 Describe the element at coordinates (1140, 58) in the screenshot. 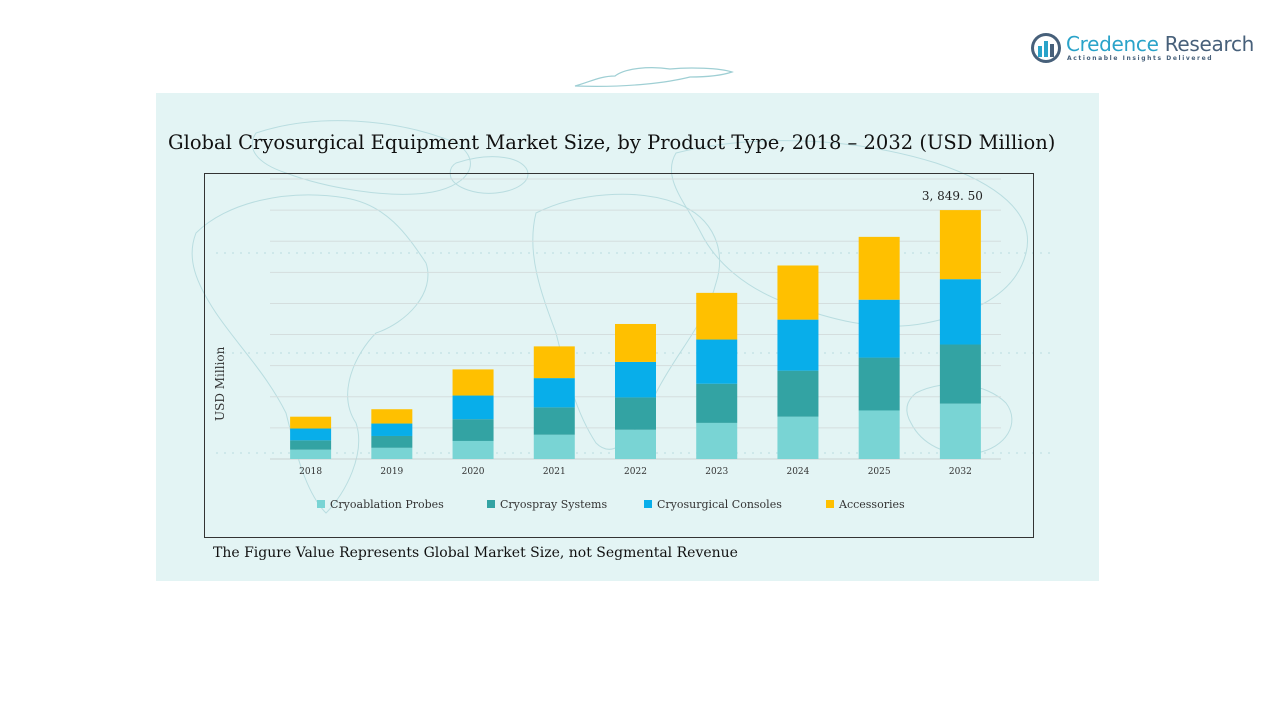

I see `brand-tagline: Actionable Insights Delivered` at that location.